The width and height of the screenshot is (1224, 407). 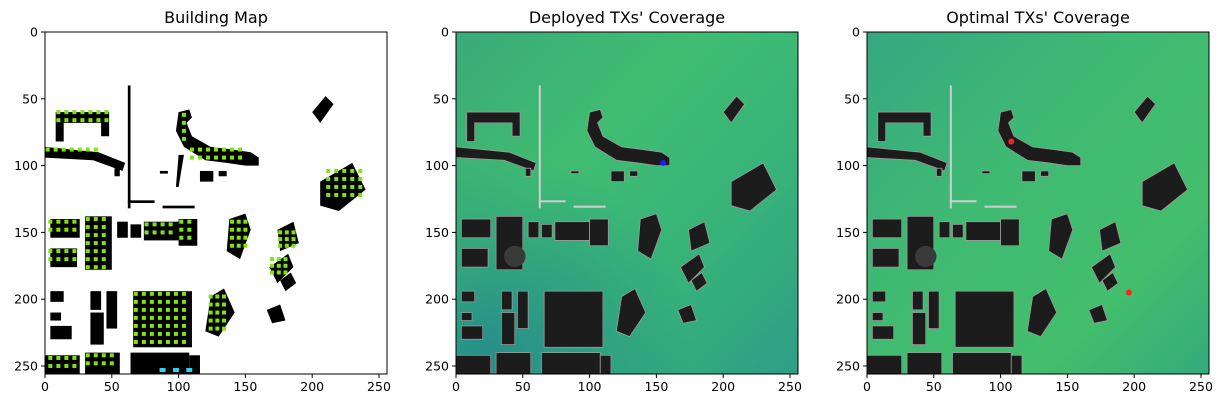 I want to click on x-tick-label: 50, so click(x=523, y=386).